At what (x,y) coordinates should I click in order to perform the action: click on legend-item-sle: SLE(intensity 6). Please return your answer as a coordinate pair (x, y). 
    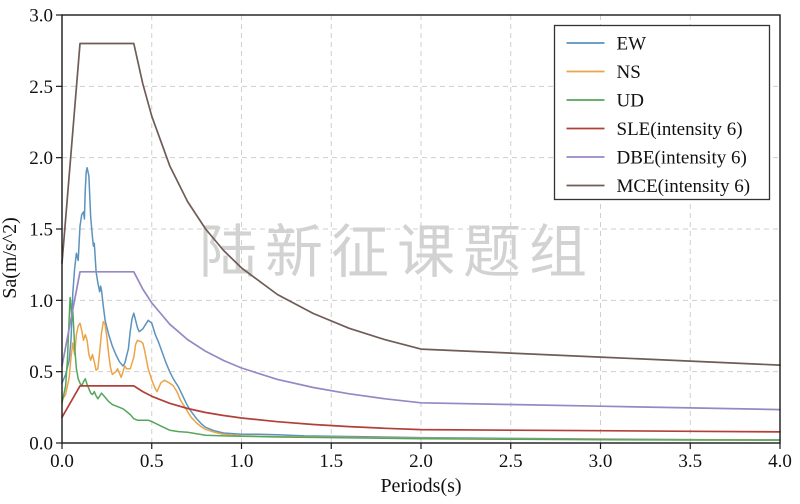
    Looking at the image, I should click on (680, 129).